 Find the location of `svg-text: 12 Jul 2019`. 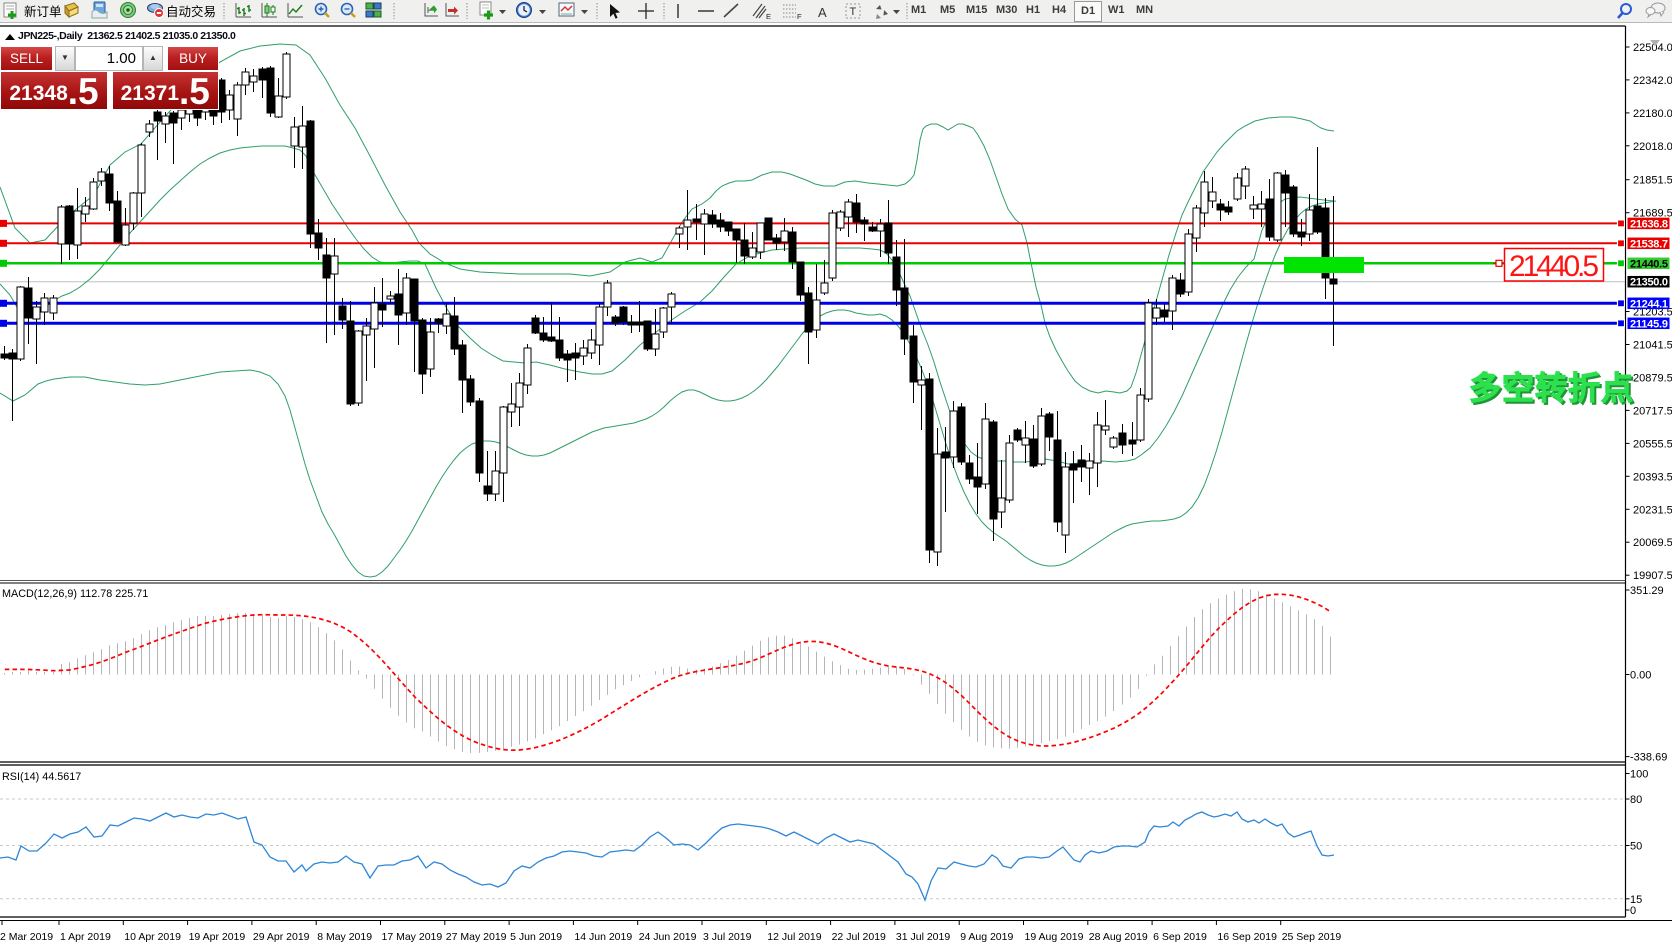

svg-text: 12 Jul 2019 is located at coordinates (794, 937).